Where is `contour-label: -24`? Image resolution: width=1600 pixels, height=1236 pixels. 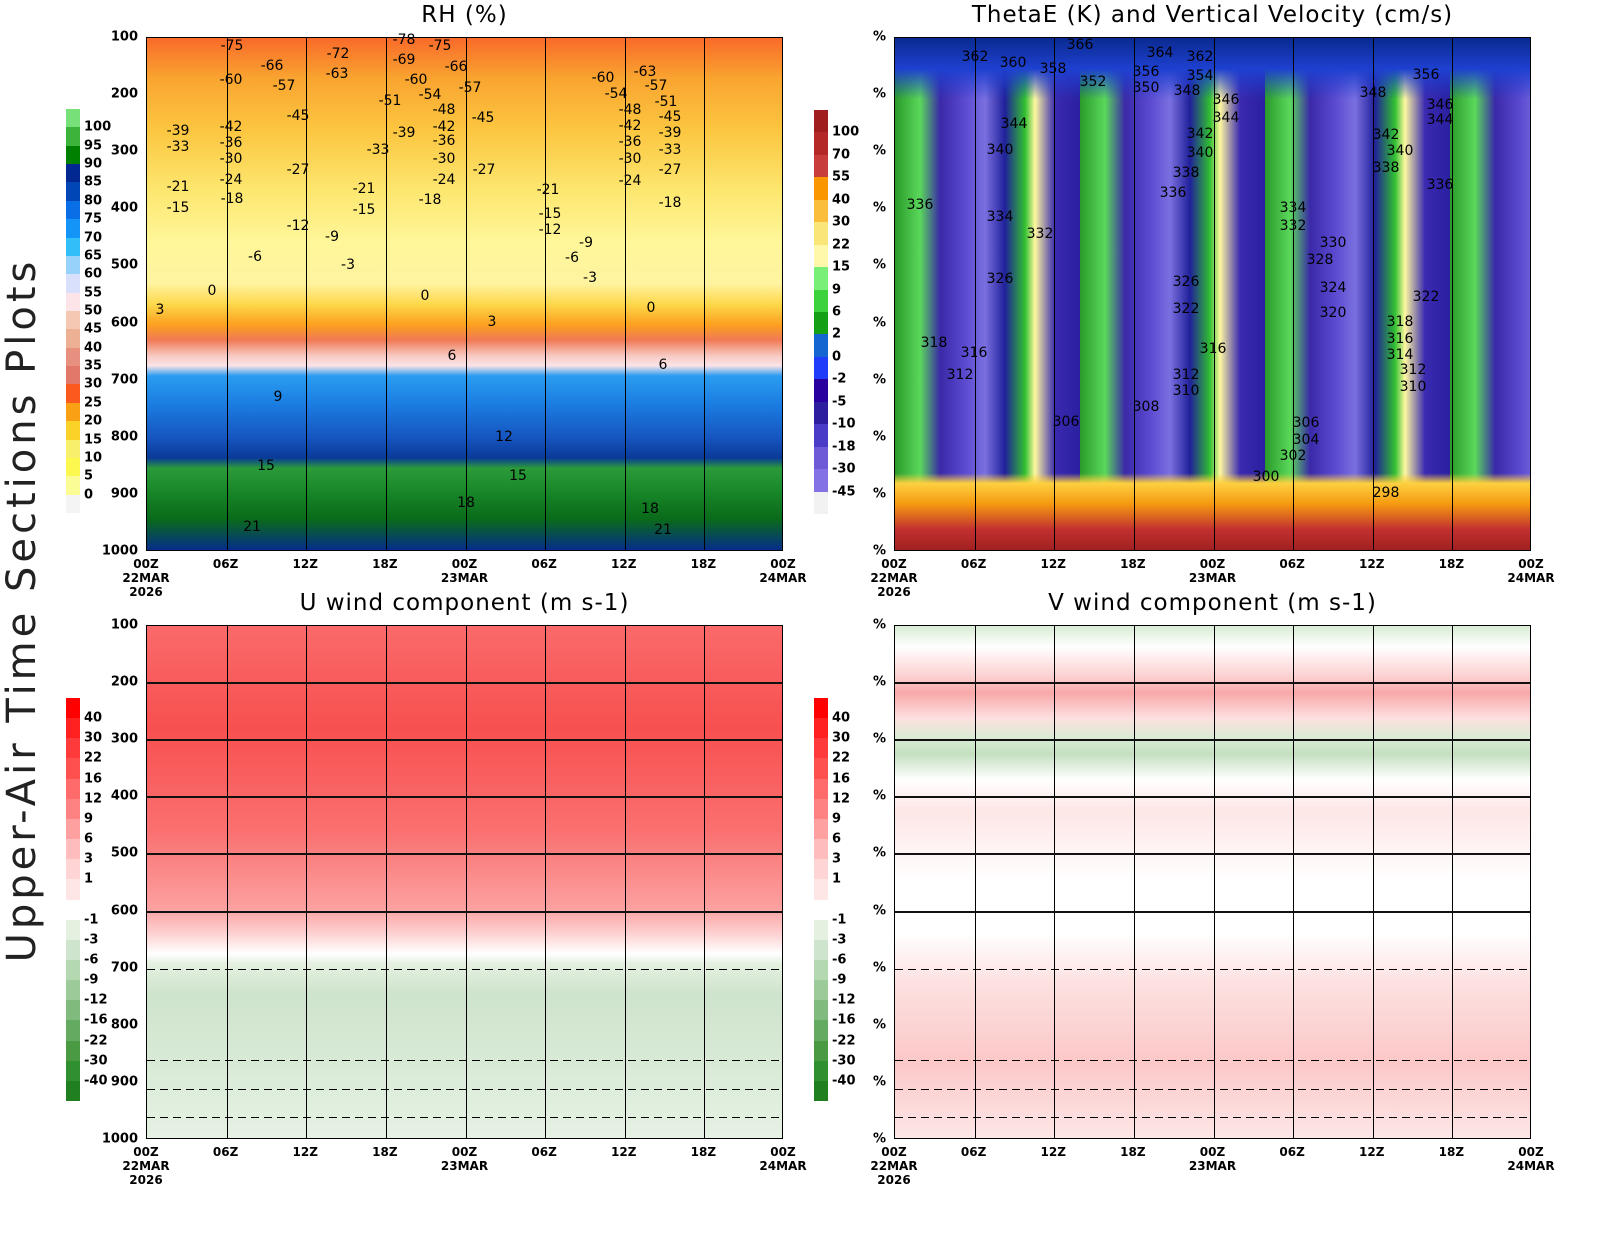 contour-label: -24 is located at coordinates (231, 180).